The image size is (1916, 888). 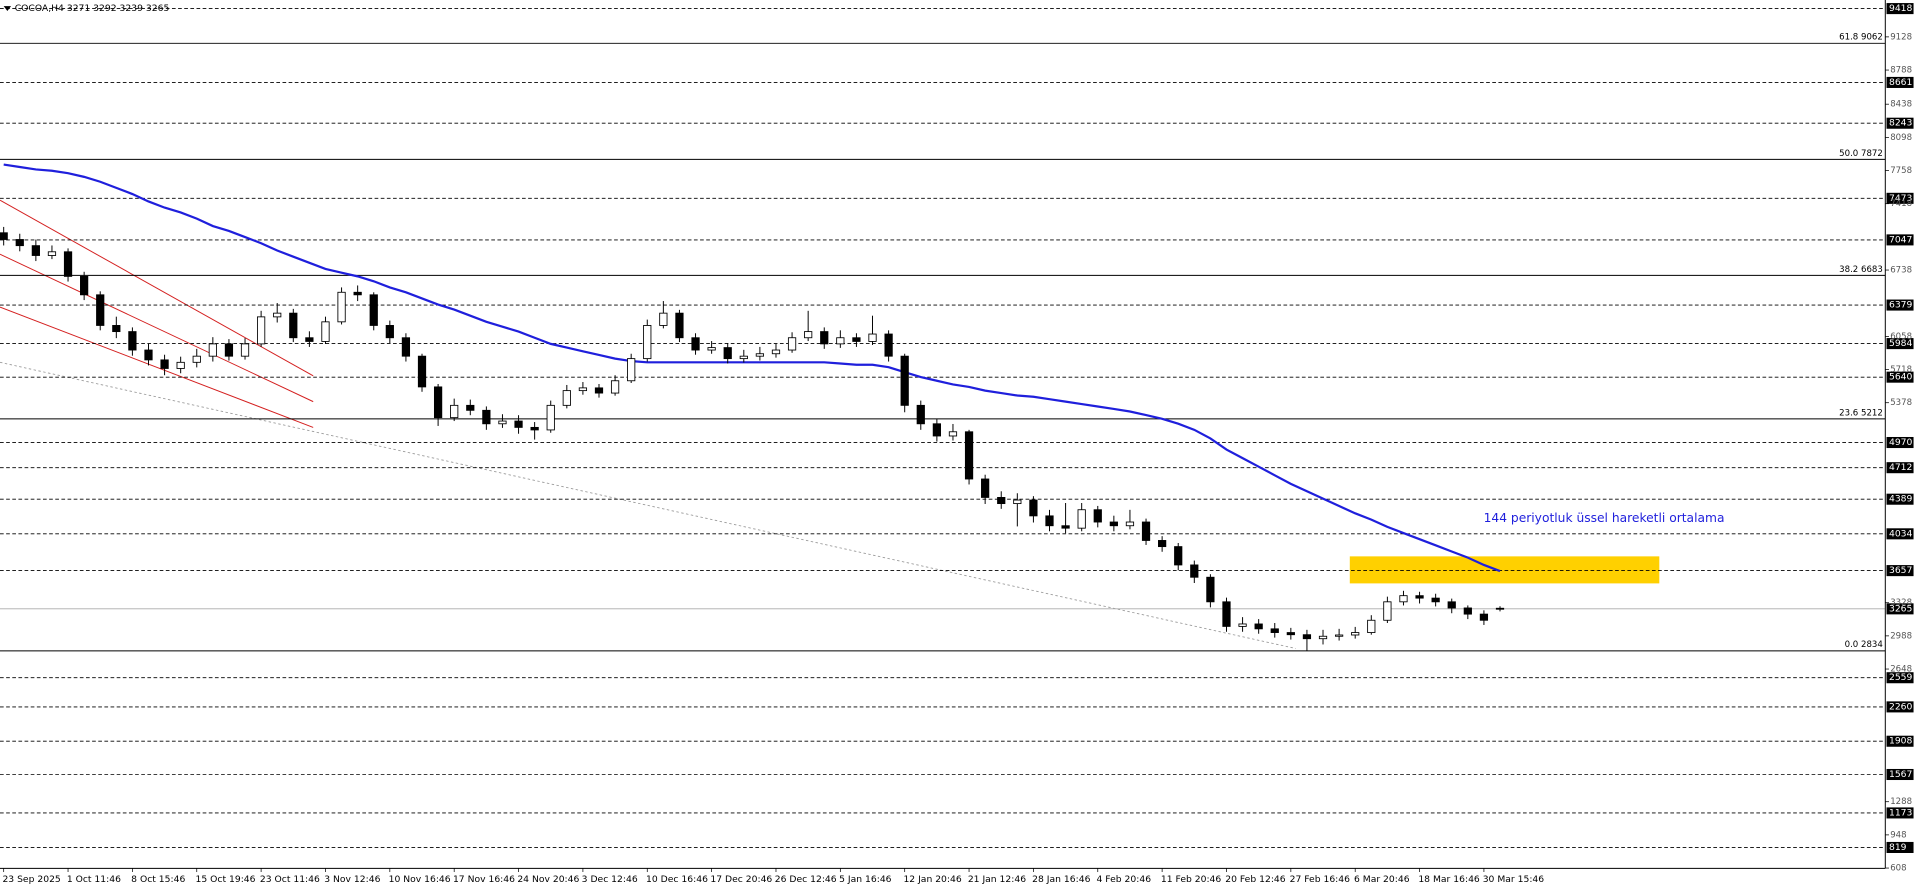 I want to click on fib-label: 0.0 2834, so click(x=1864, y=645).